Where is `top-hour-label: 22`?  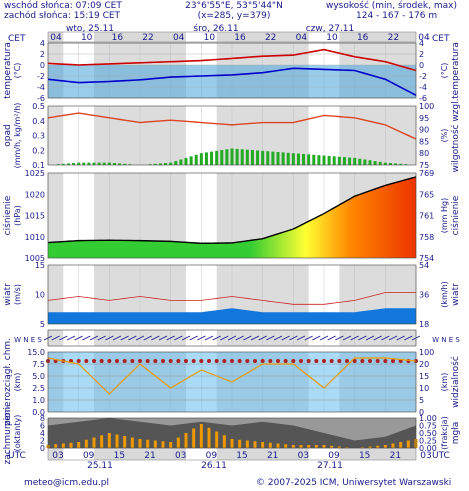 top-hour-label: 22 is located at coordinates (147, 38).